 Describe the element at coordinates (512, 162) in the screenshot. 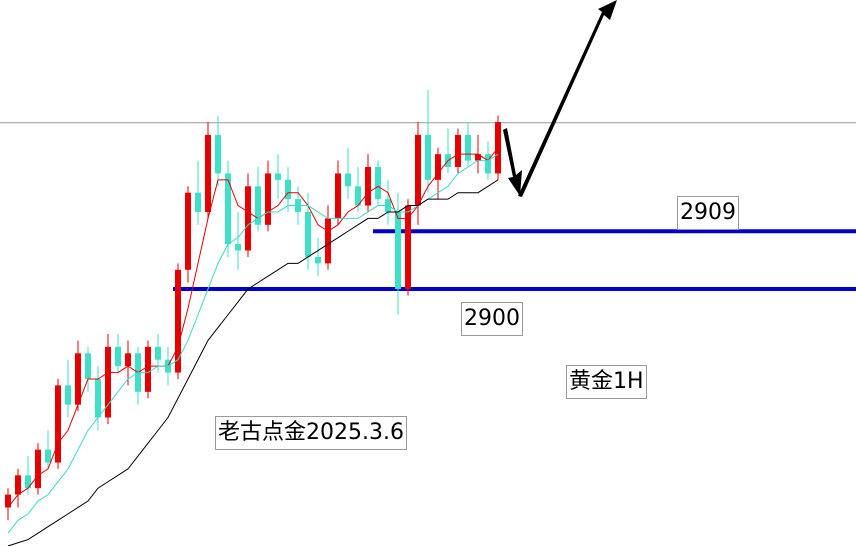

I see `arrow-down` at that location.